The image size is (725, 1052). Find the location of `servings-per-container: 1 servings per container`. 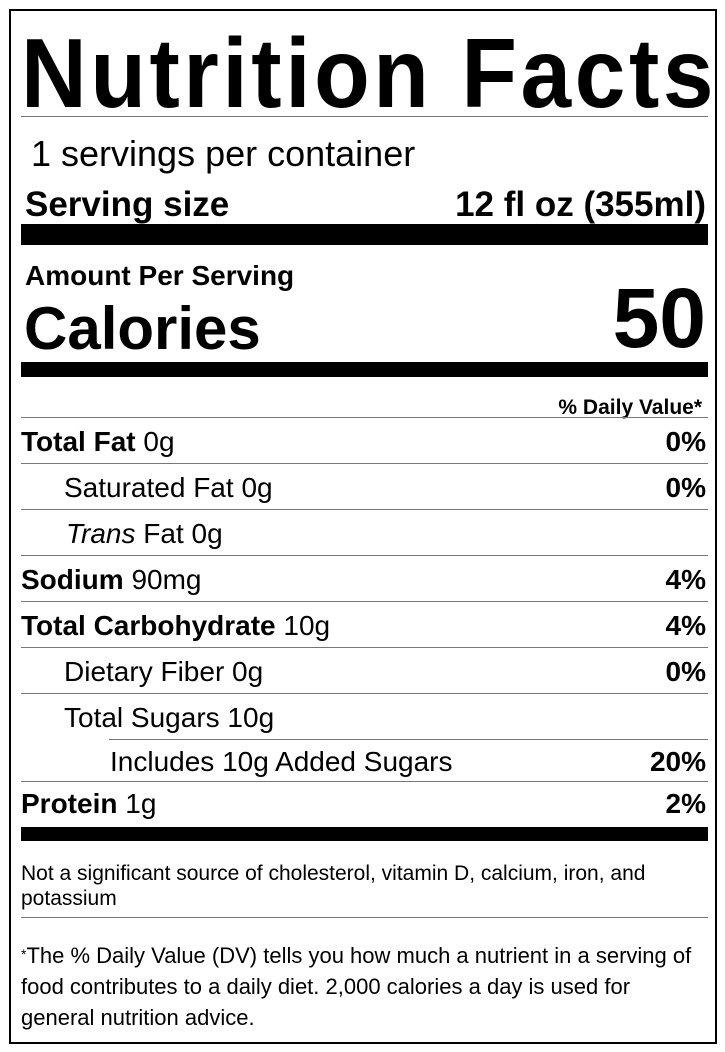

servings-per-container: 1 servings per container is located at coordinates (223, 153).